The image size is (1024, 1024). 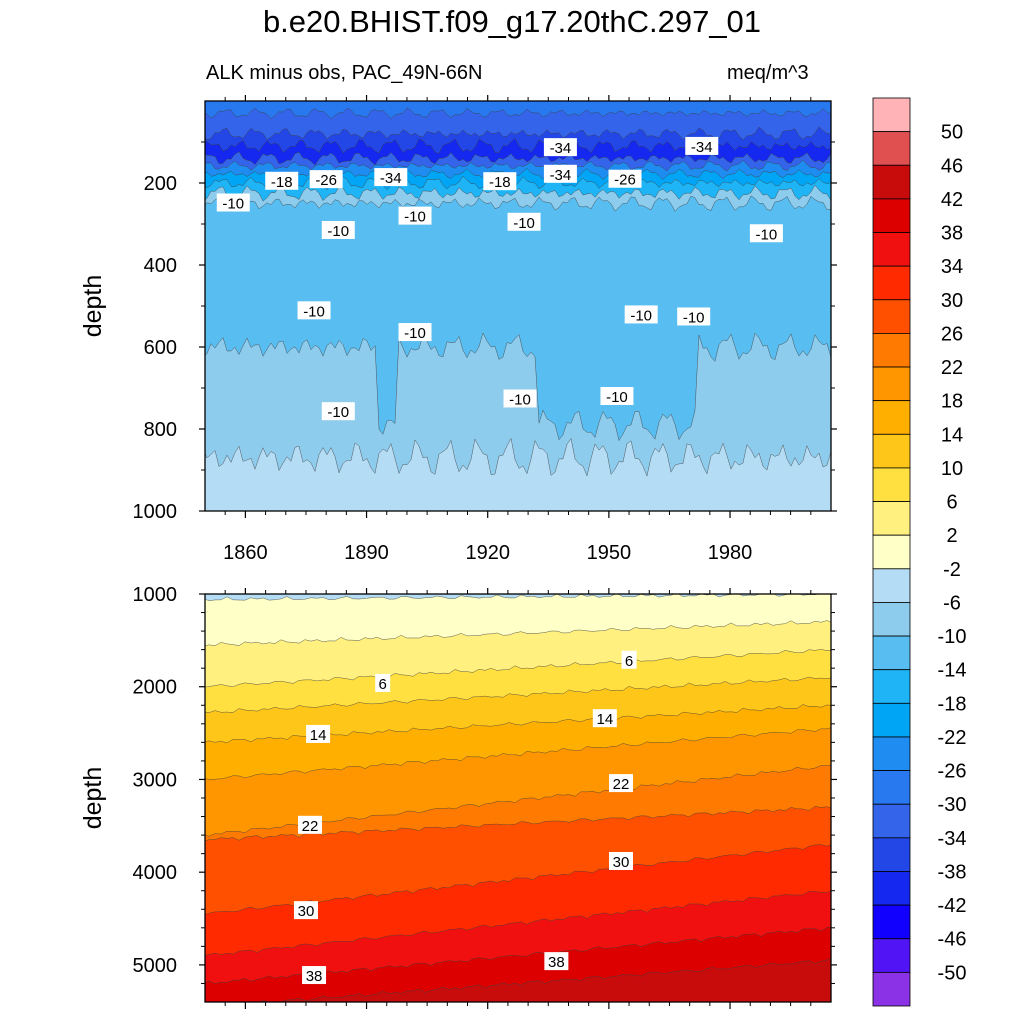 I want to click on upper-contour-label-11: -10, so click(x=524, y=222).